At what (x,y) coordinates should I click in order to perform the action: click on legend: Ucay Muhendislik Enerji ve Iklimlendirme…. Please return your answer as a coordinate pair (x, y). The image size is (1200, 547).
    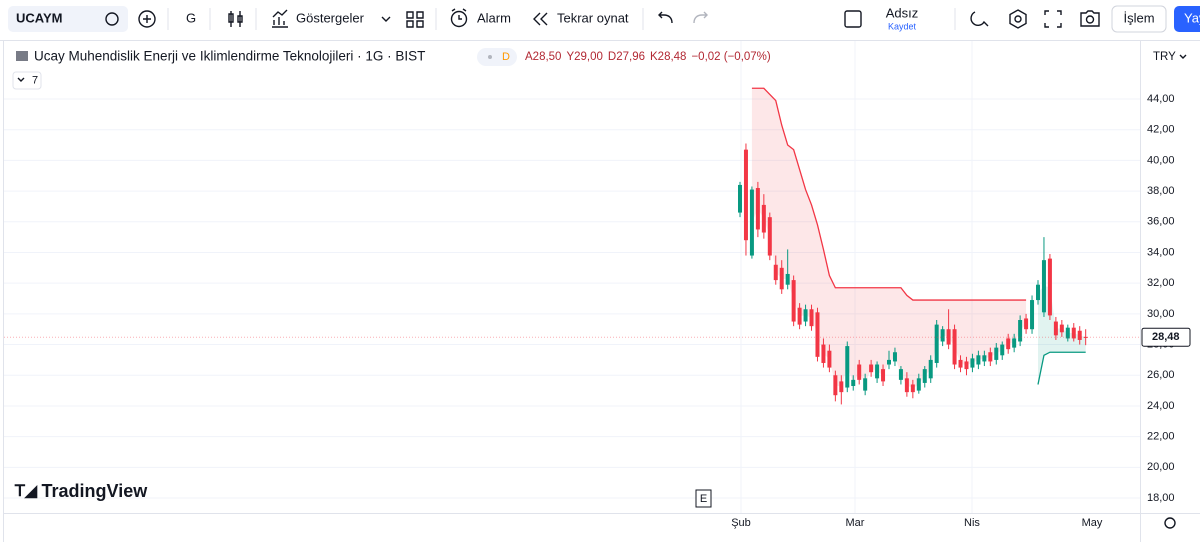
    Looking at the image, I should click on (391, 69).